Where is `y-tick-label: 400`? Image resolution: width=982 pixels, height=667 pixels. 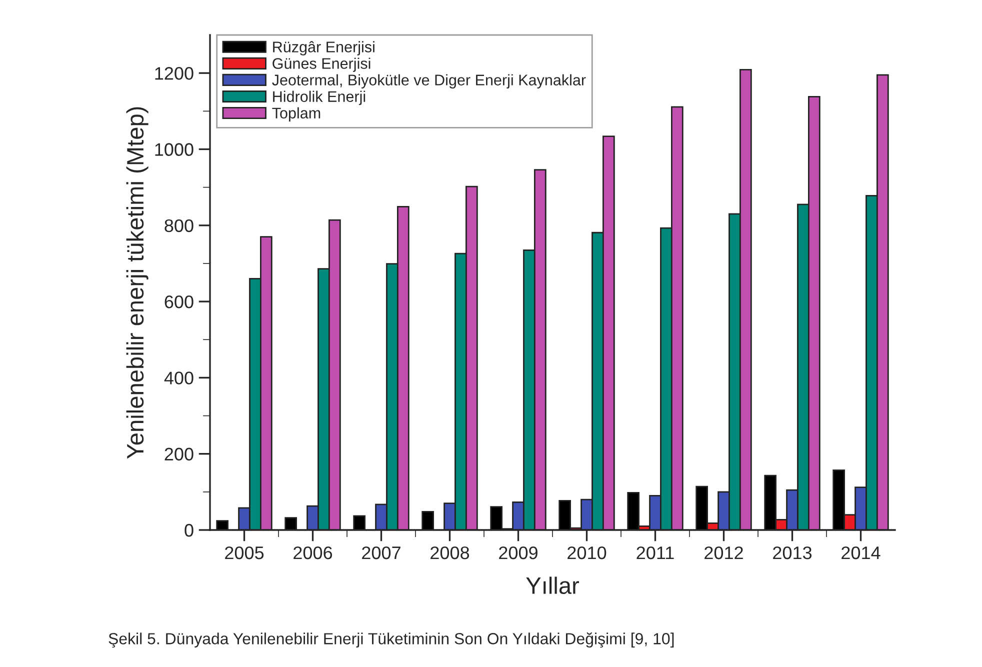 y-tick-label: 400 is located at coordinates (179, 378).